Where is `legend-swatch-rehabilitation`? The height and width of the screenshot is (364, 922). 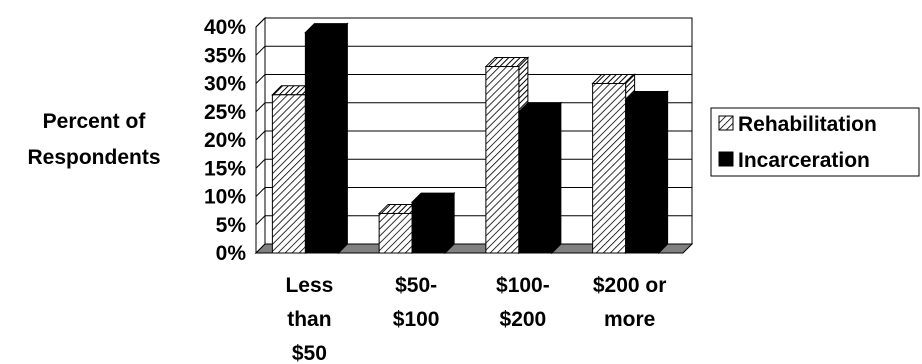
legend-swatch-rehabilitation is located at coordinates (726, 123).